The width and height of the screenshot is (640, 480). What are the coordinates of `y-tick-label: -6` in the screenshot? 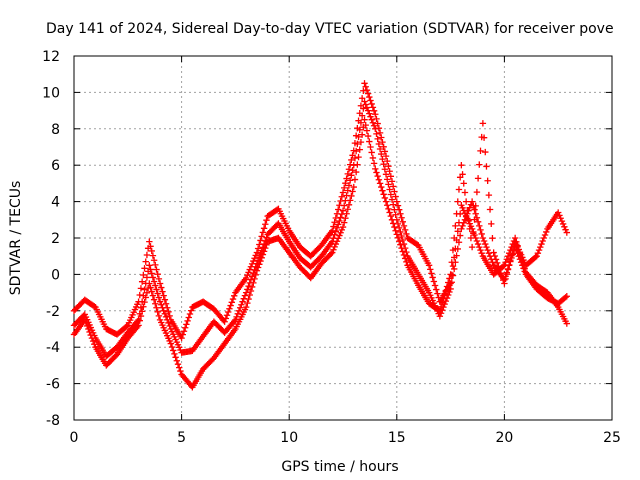 It's located at (53, 385).